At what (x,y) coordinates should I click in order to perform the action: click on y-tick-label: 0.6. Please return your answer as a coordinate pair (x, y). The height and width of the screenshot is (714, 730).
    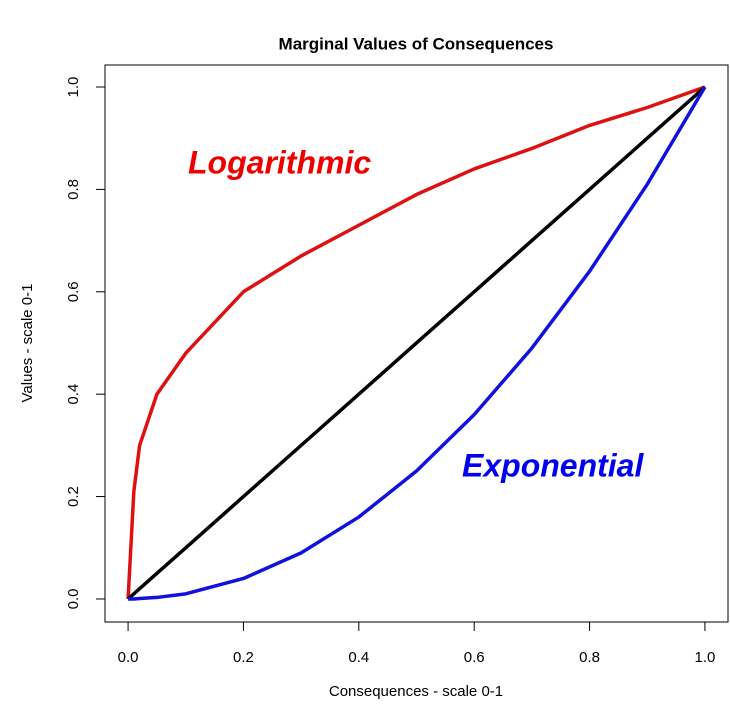
    Looking at the image, I should click on (73, 291).